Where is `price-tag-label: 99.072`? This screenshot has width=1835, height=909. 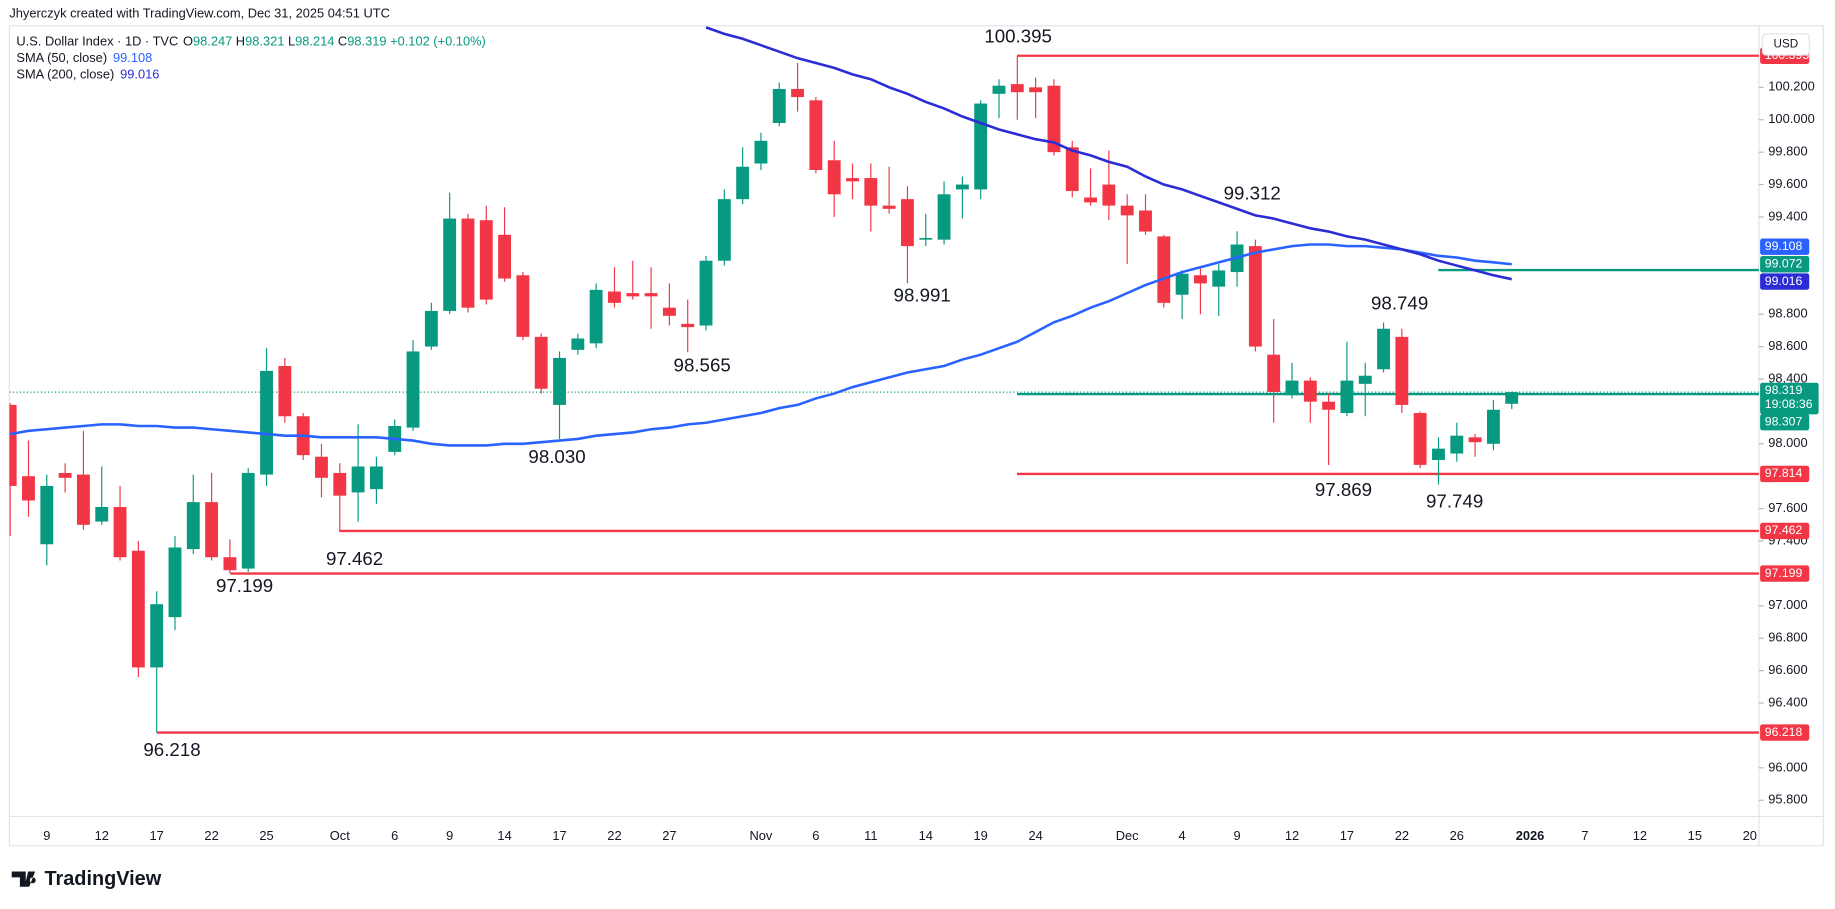 price-tag-label: 99.072 is located at coordinates (1784, 263).